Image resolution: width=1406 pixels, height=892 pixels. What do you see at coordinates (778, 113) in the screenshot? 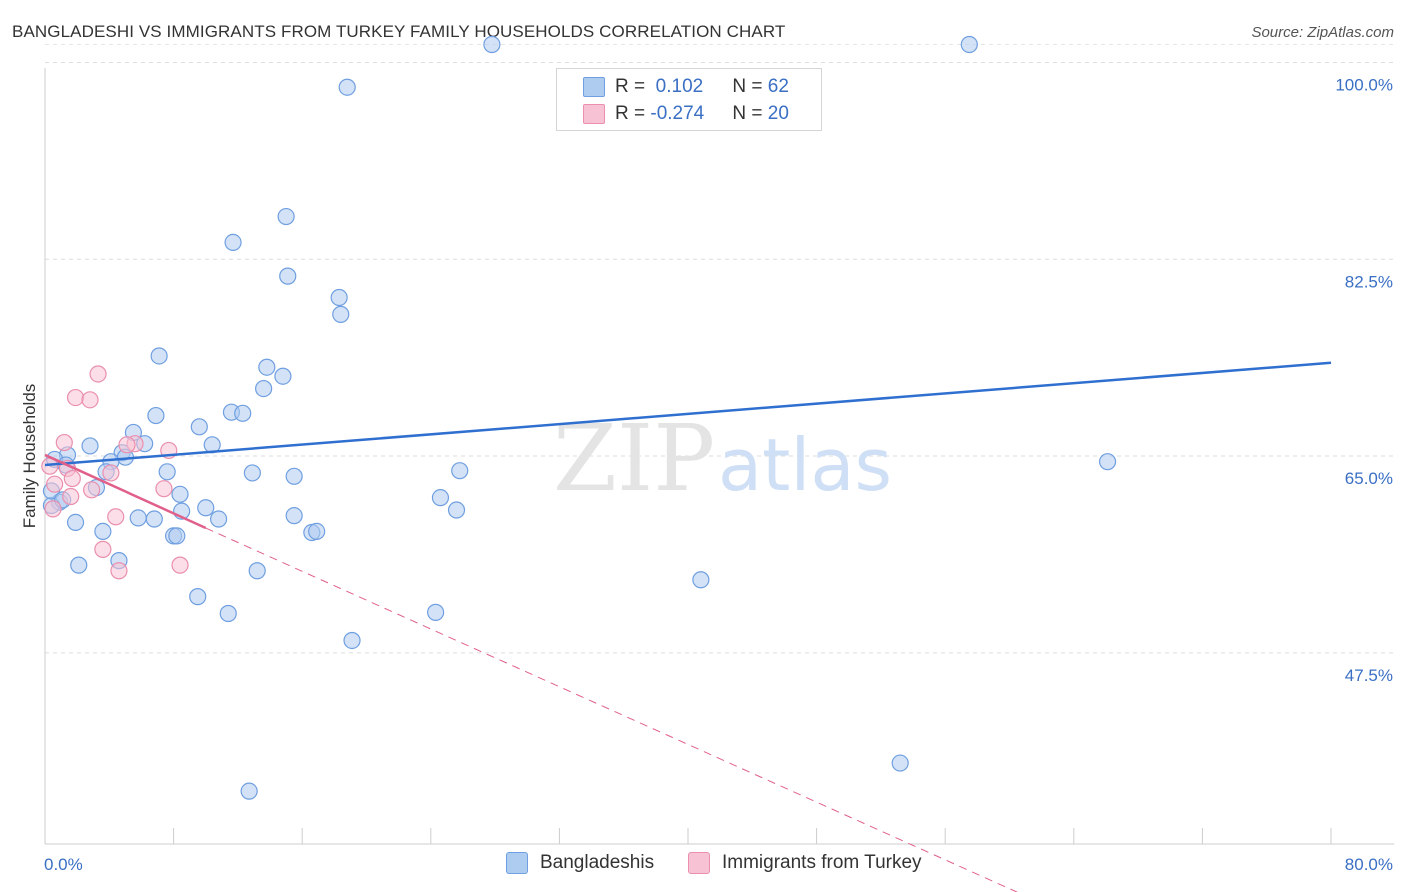
I see `legend-n-value: 20` at bounding box center [778, 113].